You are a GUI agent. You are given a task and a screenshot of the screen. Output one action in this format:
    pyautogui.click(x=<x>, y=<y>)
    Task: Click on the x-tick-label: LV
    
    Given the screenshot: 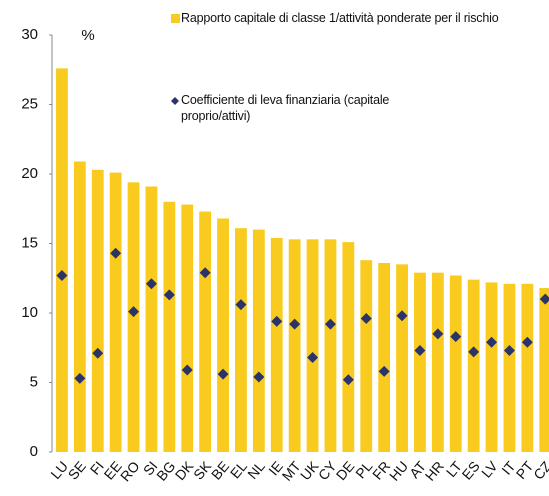 What is the action you would take?
    pyautogui.click(x=489, y=469)
    